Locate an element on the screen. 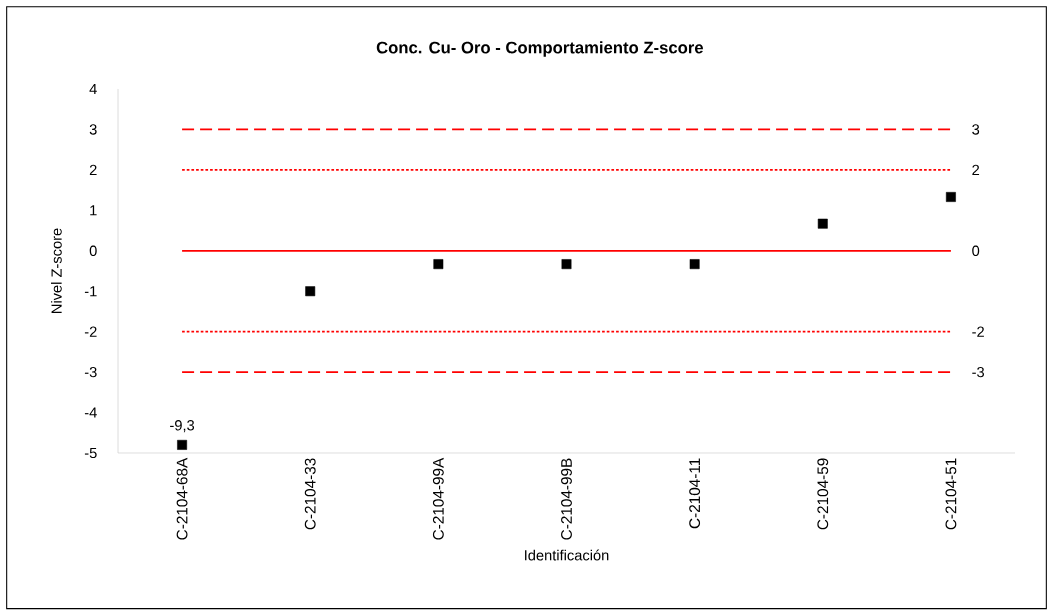 This screenshot has height=610, width=1053. y-tick-label: 1 is located at coordinates (93, 210).